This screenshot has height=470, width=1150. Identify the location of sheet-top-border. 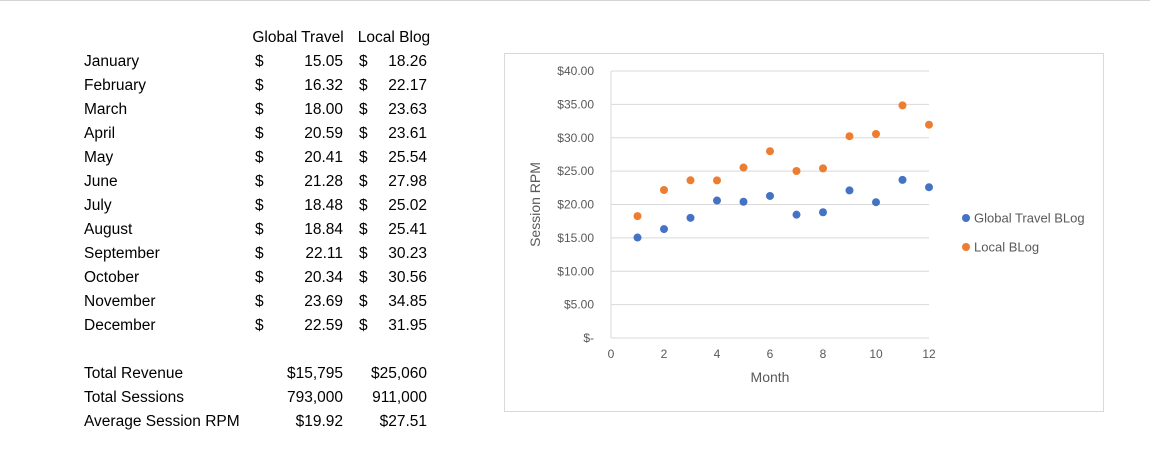
(575, 0).